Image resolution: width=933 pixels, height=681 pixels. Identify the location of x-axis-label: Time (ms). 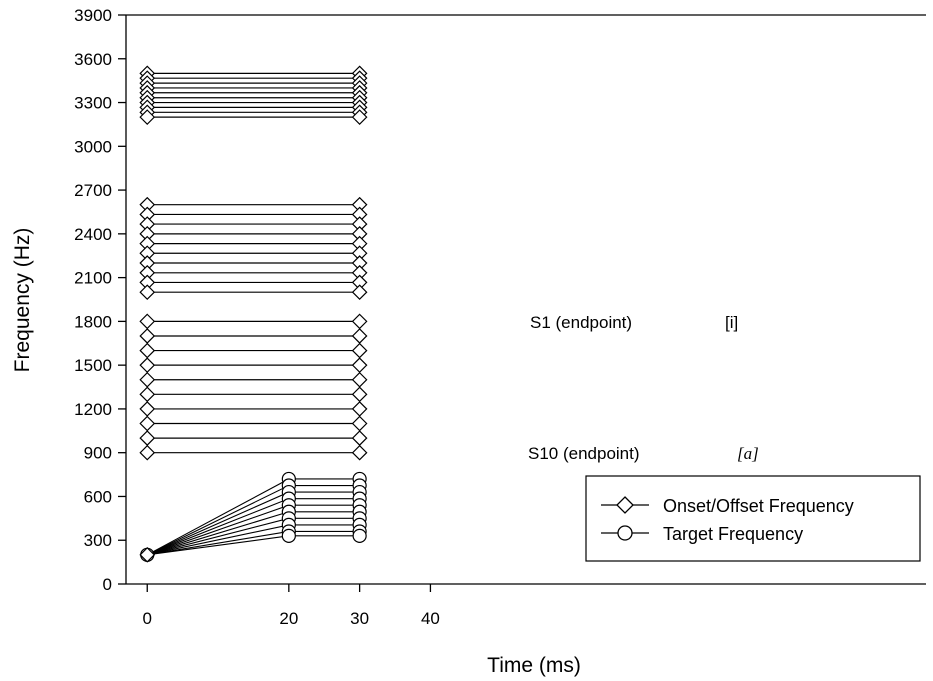
(534, 665).